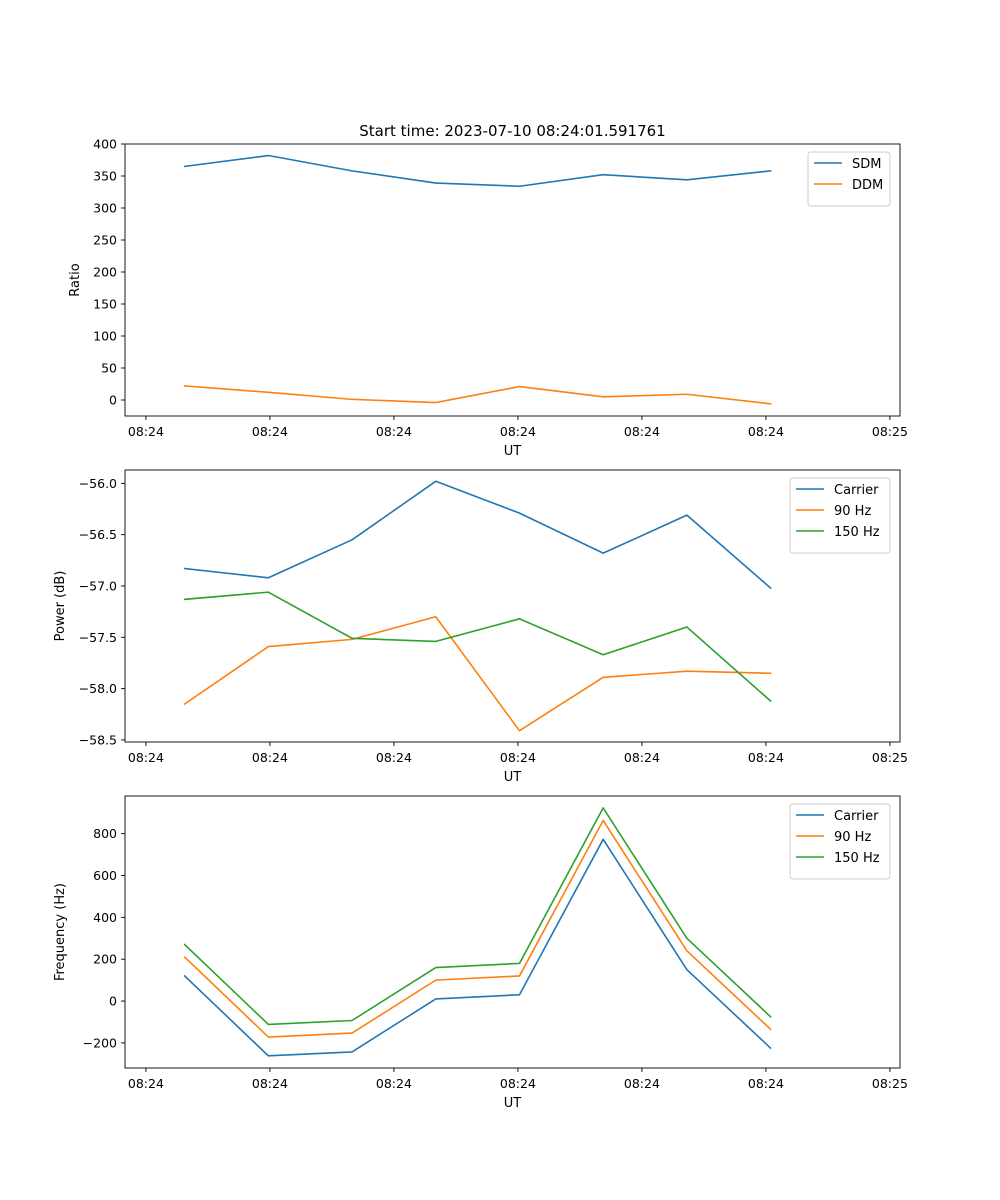  I want to click on legend-label: SDM, so click(866, 164).